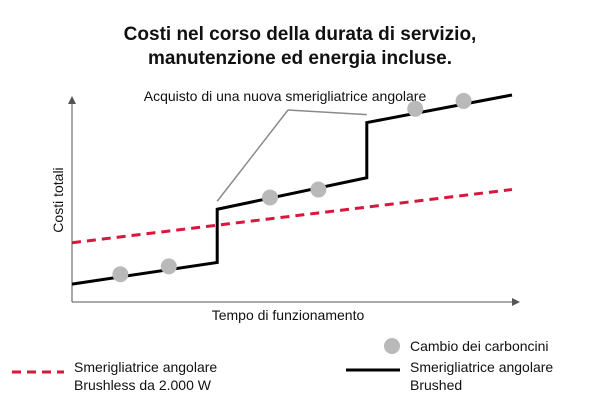 This screenshot has width=600, height=400. What do you see at coordinates (143, 385) in the screenshot?
I see `legend-brushless-line-2: Brushless da 2.000 W` at bounding box center [143, 385].